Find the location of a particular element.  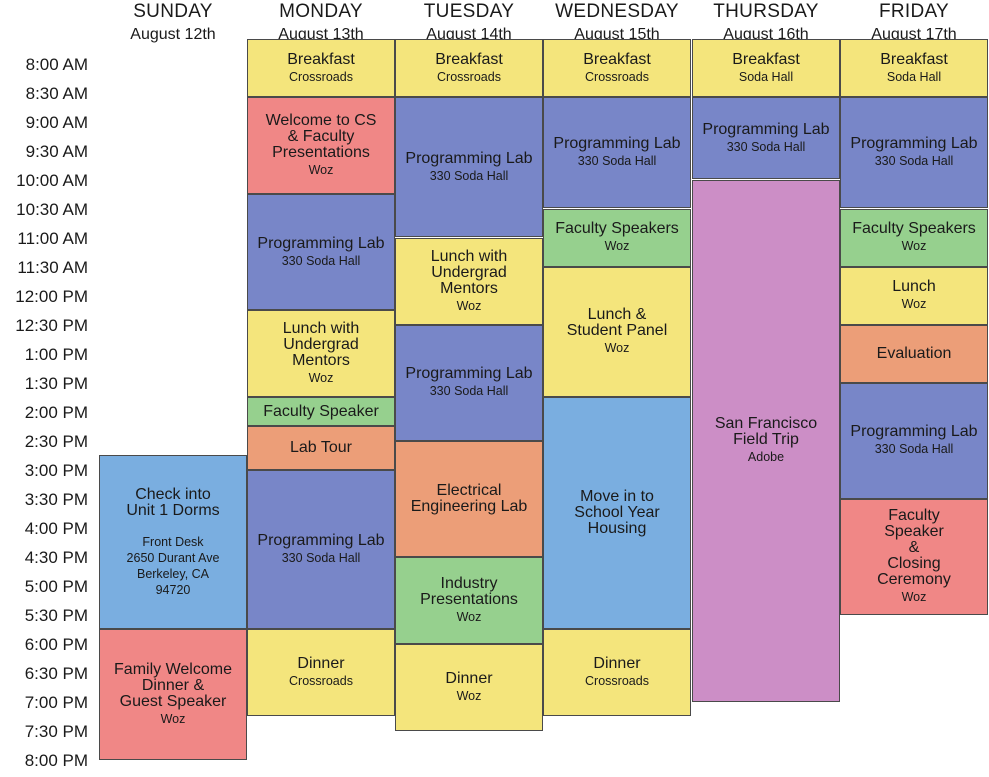

day-name: SUNDAY is located at coordinates (173, 11).